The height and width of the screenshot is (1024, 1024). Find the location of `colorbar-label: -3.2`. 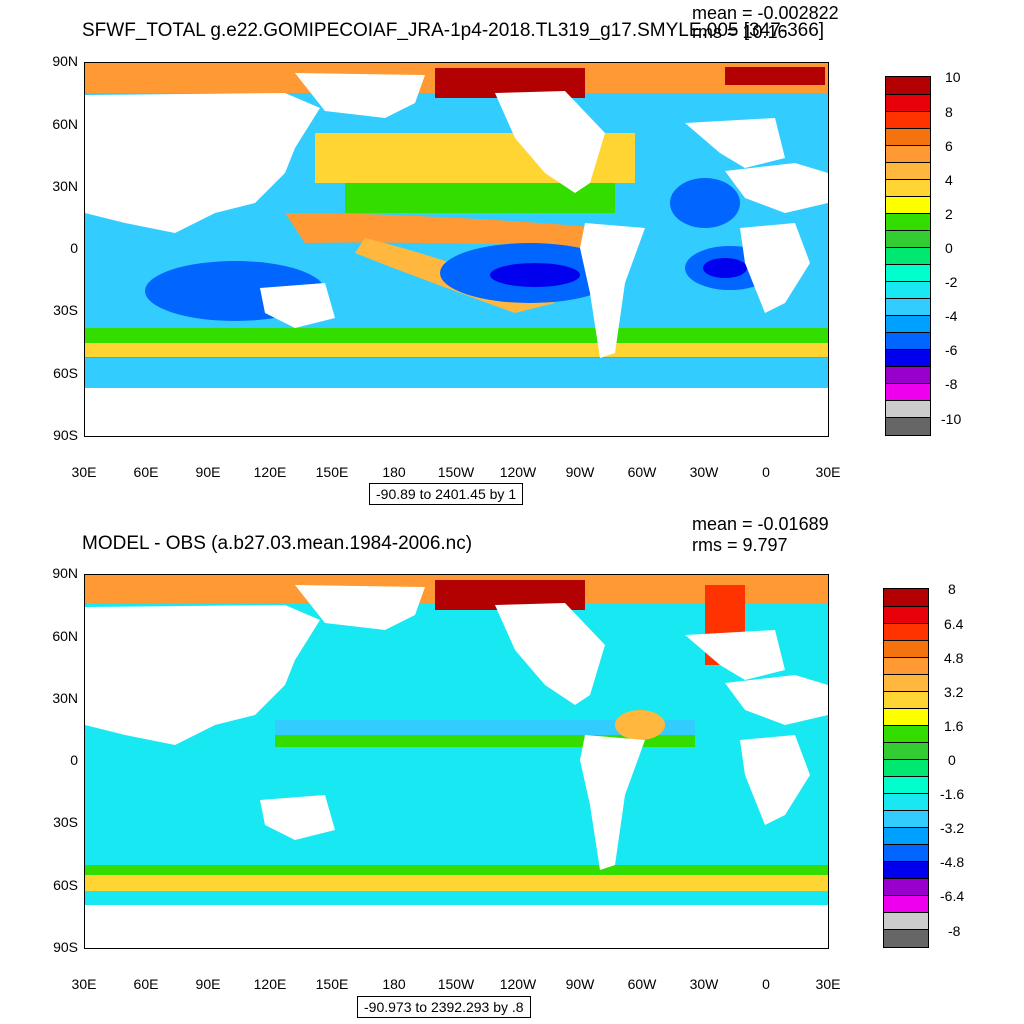

colorbar-label: -3.2 is located at coordinates (952, 828).